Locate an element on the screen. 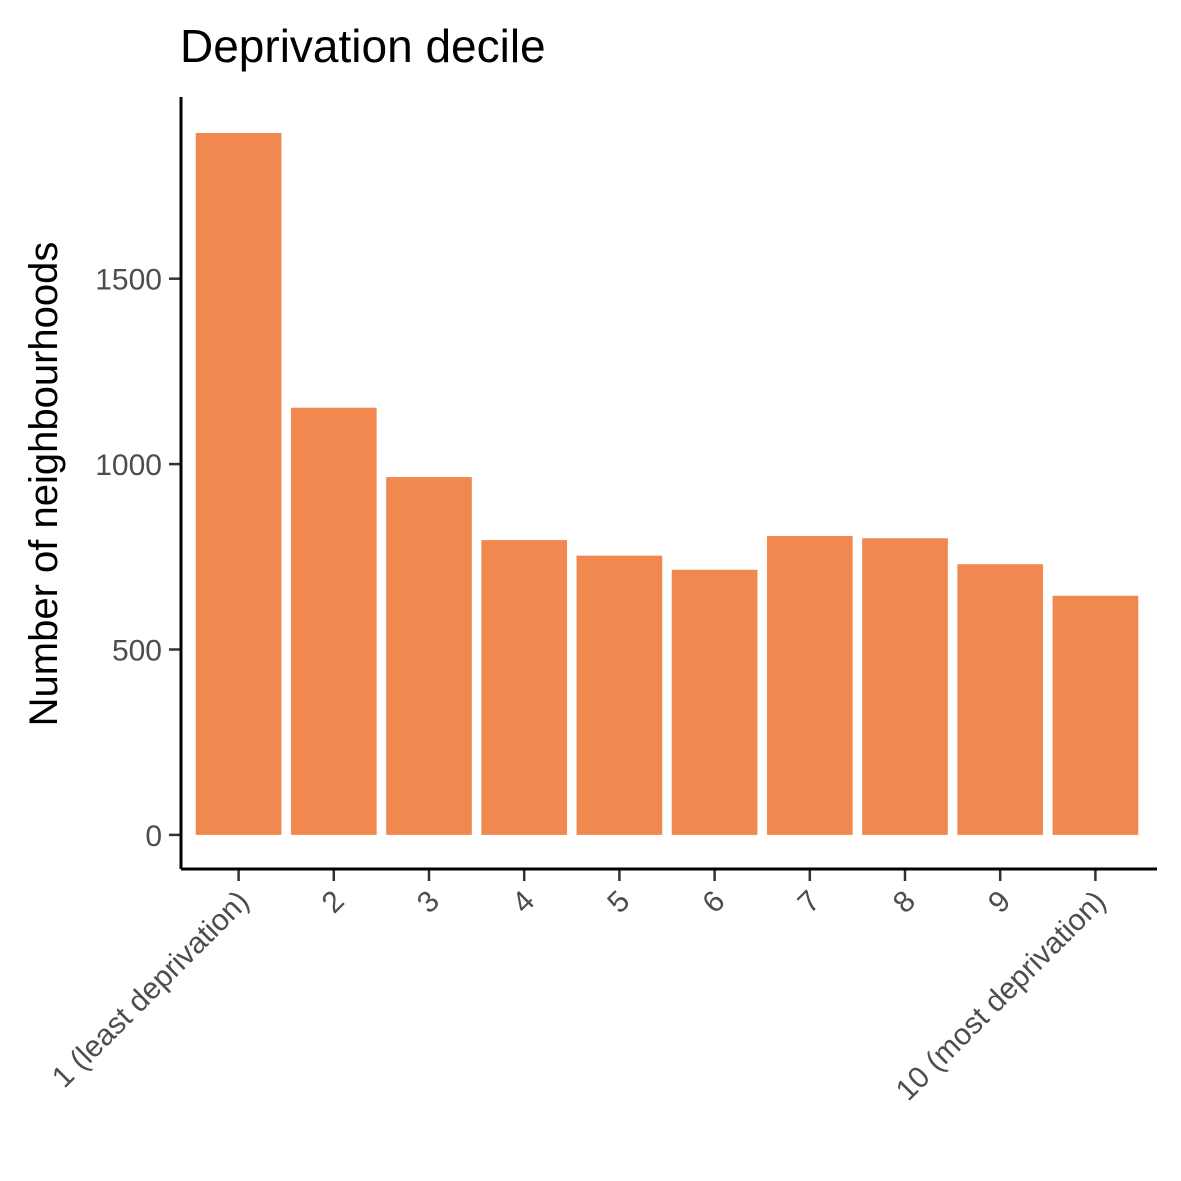 This screenshot has height=1181, width=1181. x-tick-label: 9 is located at coordinates (999, 902).